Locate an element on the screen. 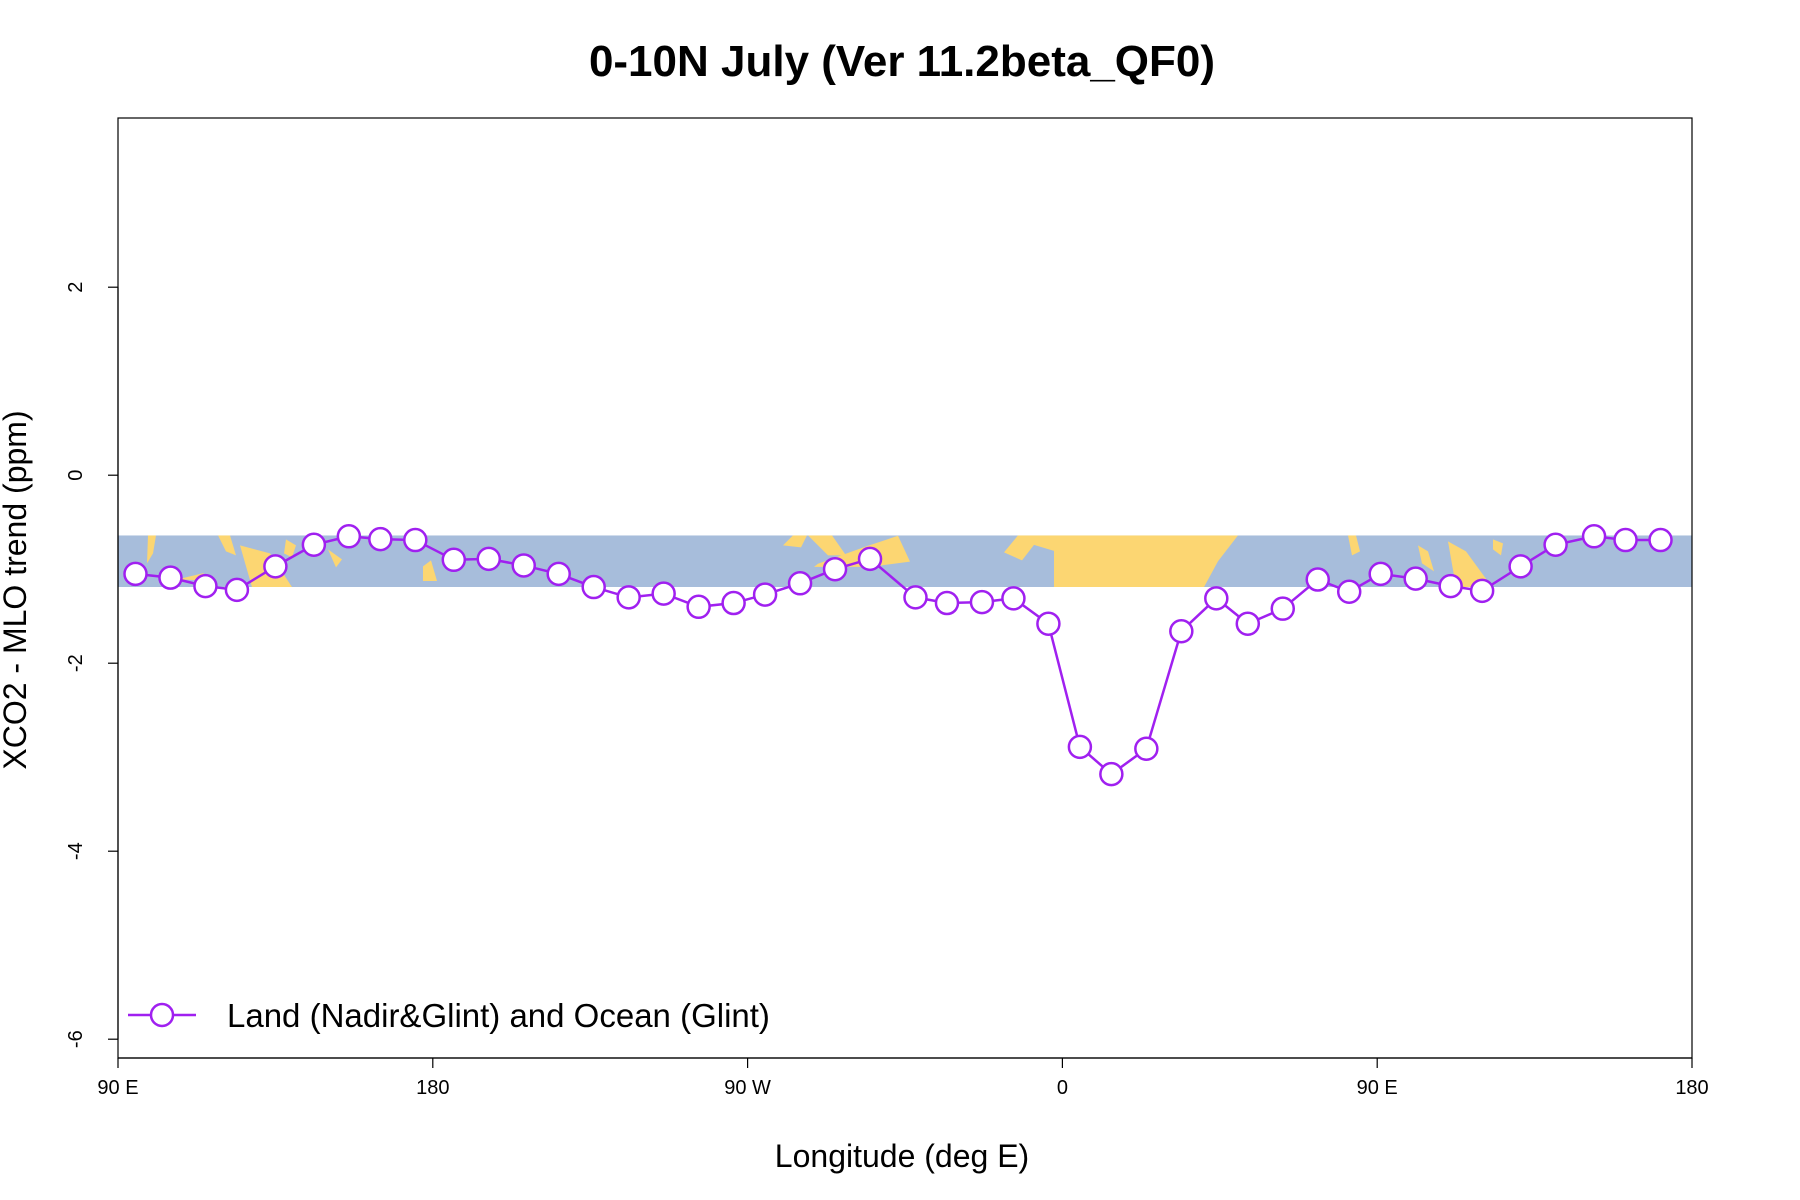 The width and height of the screenshot is (1800, 1200). legend: Land (Nadir&Glint) and Ocean (Glint) is located at coordinates (449, 1015).